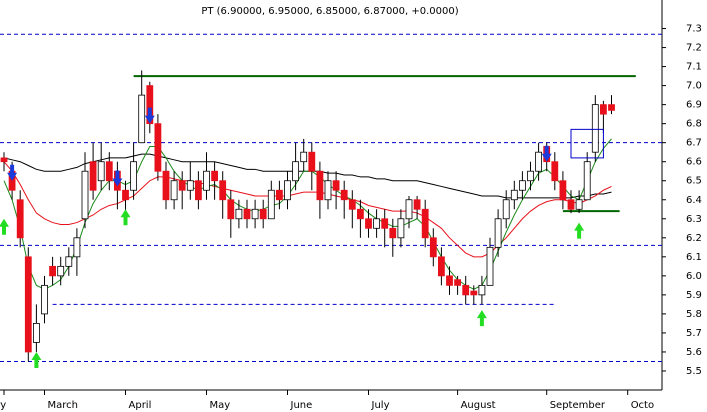 This screenshot has width=707, height=412. Describe the element at coordinates (694, 124) in the screenshot. I see `y-tick-label: 6.8` at that location.